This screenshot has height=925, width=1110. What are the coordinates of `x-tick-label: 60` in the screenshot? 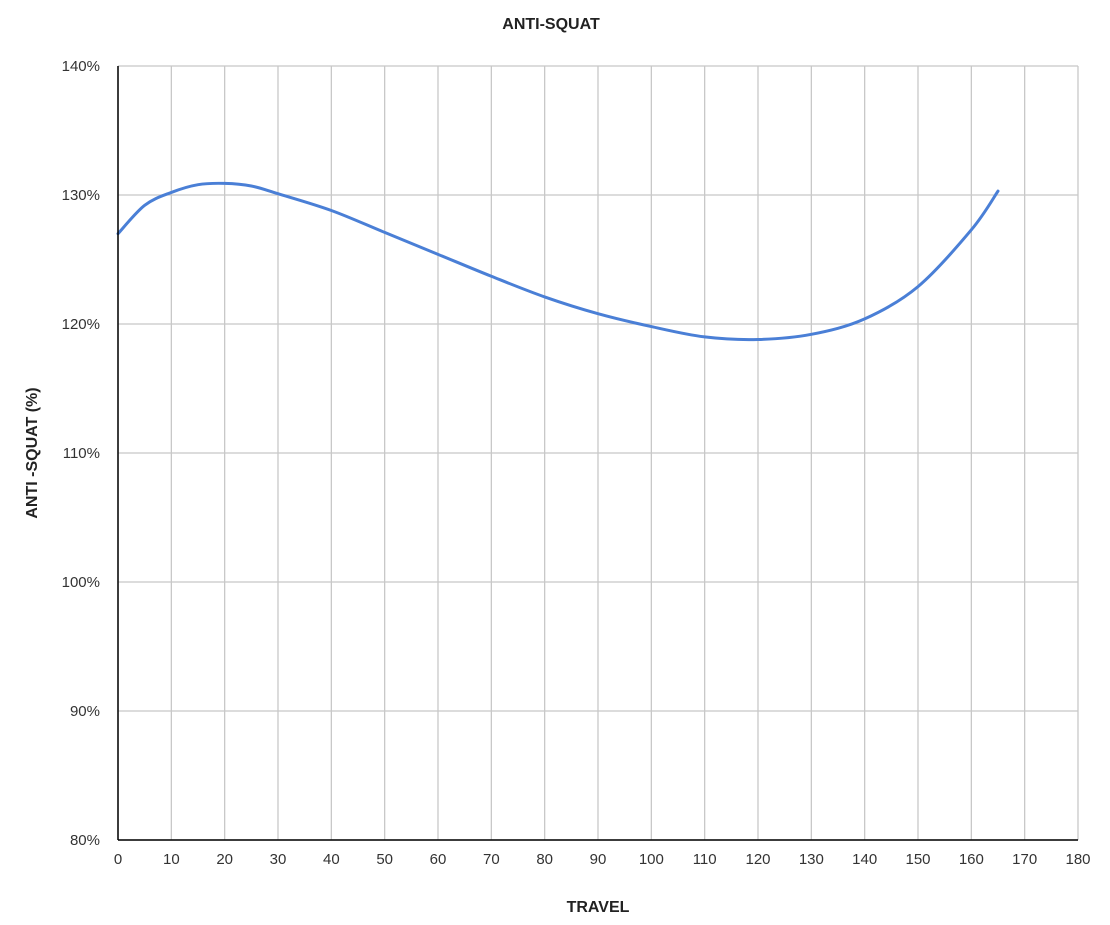 It's located at (438, 859).